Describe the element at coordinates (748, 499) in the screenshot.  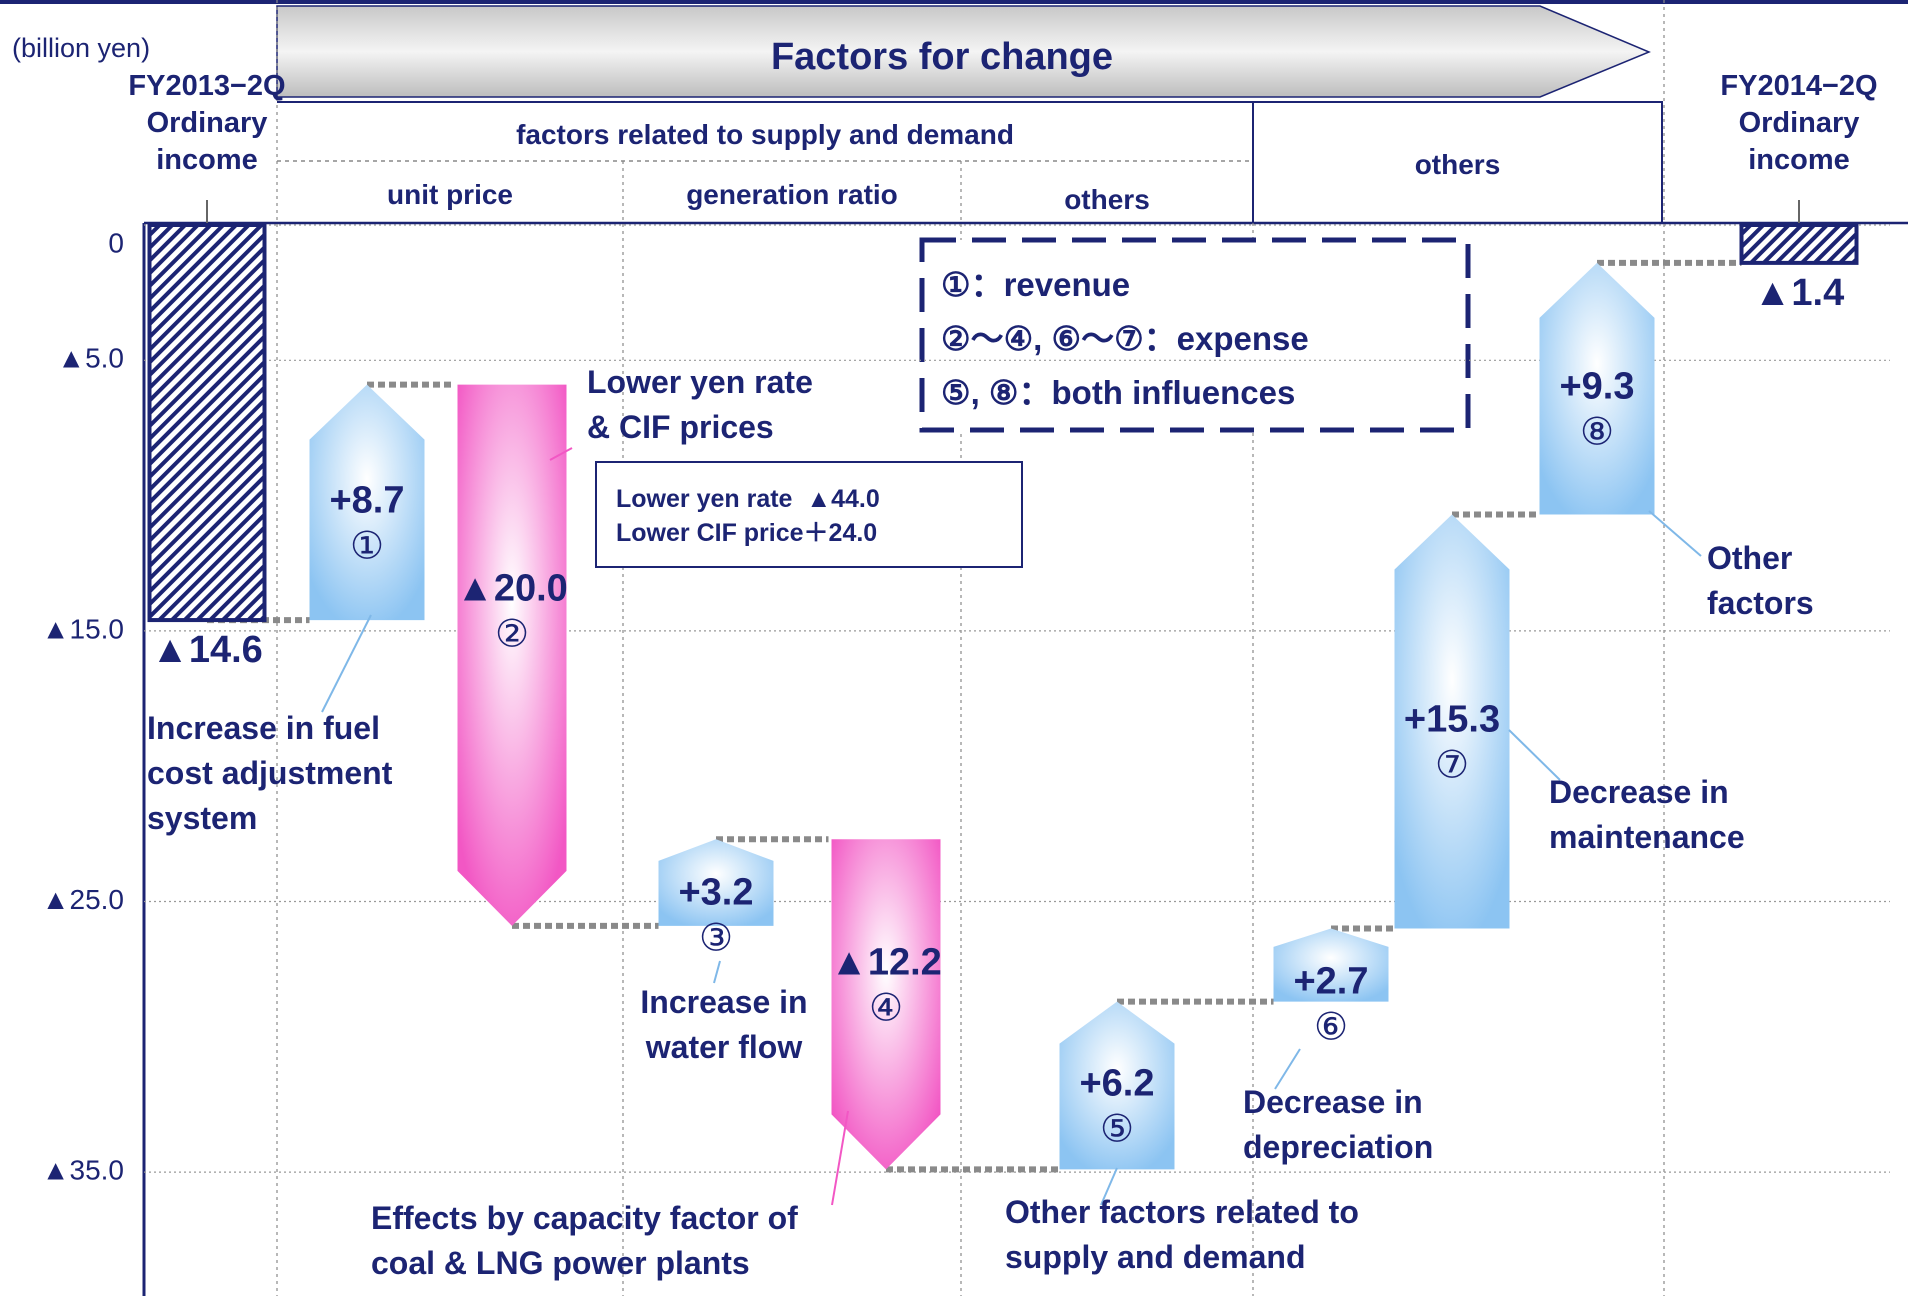
I see `note-text: Lower yen rate ▲44.0` at that location.